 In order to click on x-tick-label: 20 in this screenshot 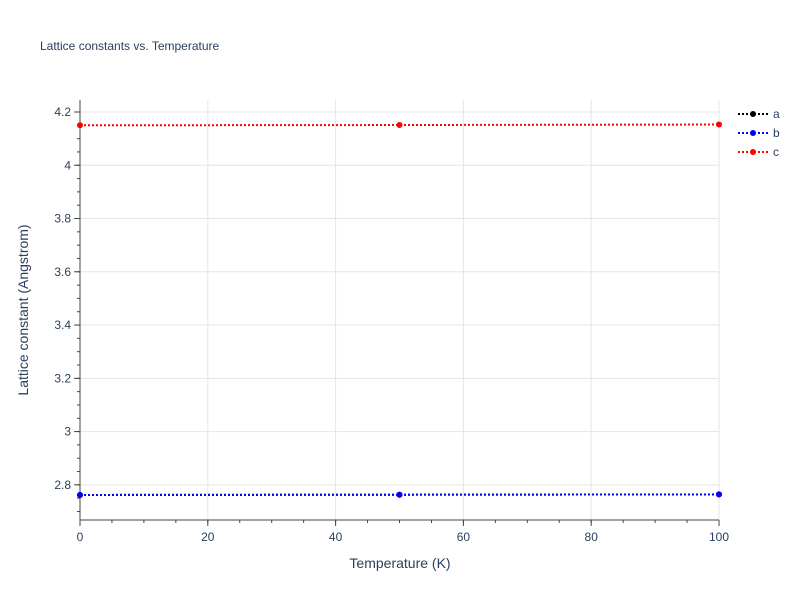, I will do `click(208, 537)`.